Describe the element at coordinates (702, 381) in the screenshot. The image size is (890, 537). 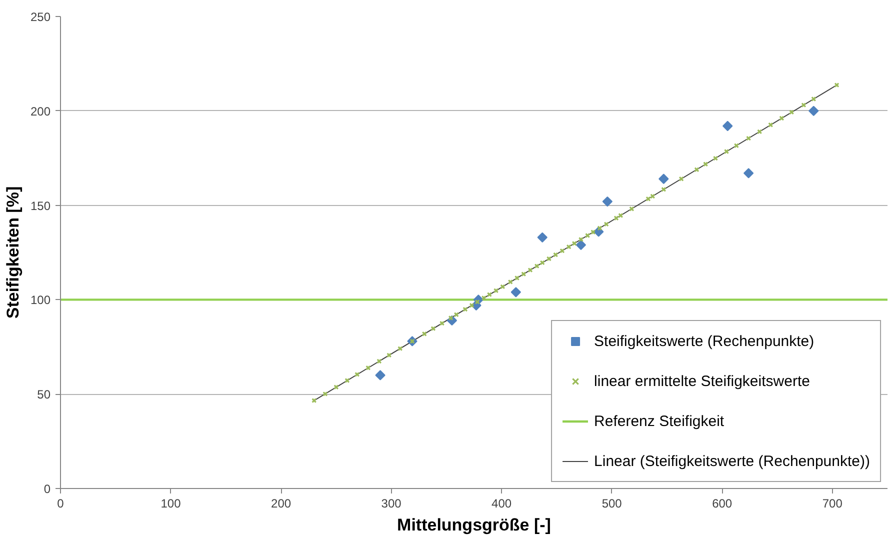
I see `legend-label: linear ermittelte Steifigkeitswerte` at that location.